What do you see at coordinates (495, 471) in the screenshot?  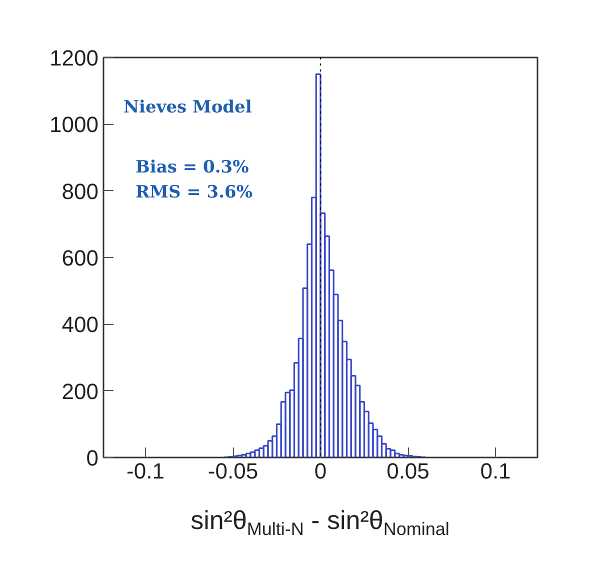 I see `x-tick-label: 0.1` at bounding box center [495, 471].